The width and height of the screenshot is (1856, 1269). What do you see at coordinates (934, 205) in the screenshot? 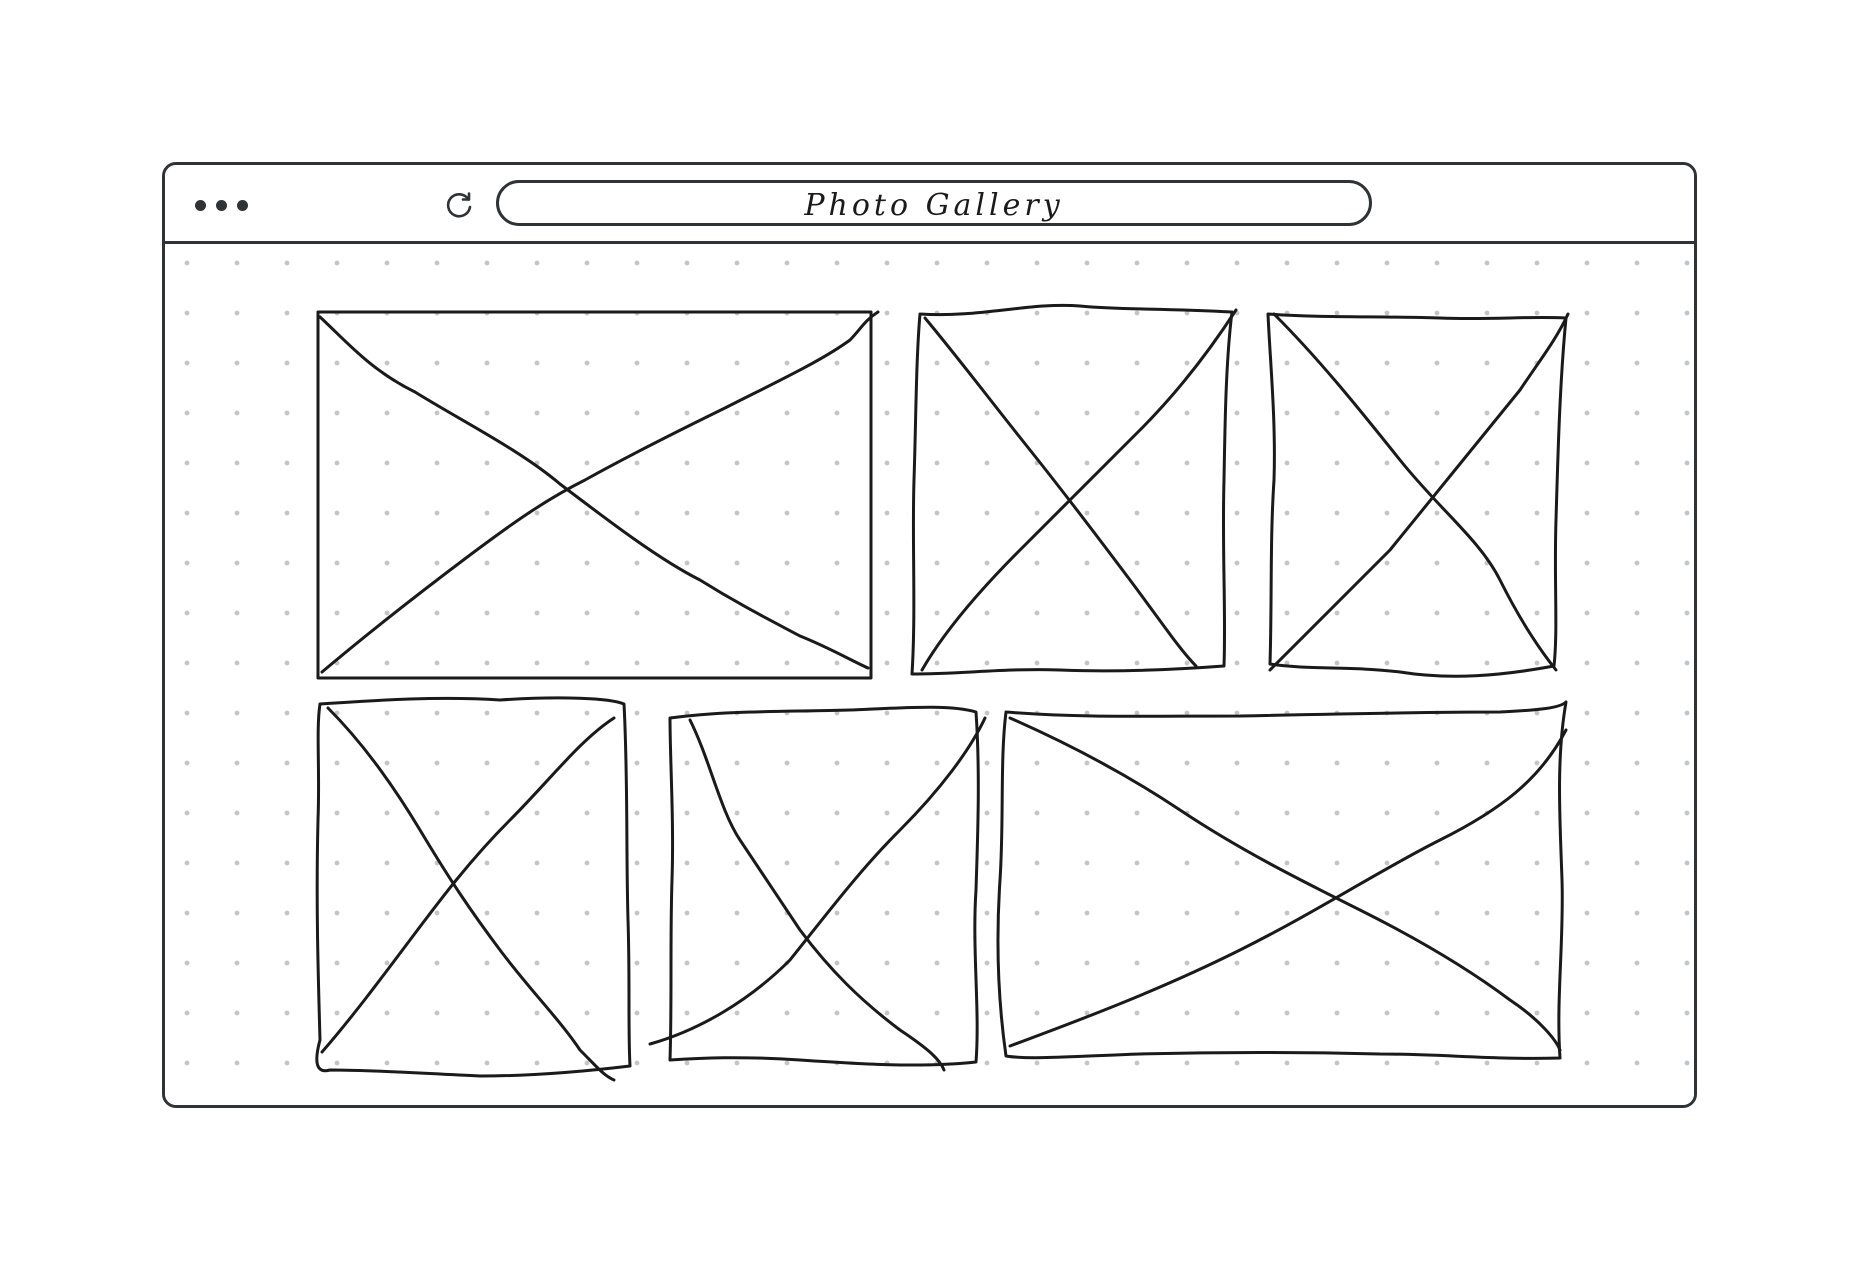
I see `address-bar-title: Photo Gallery` at bounding box center [934, 205].